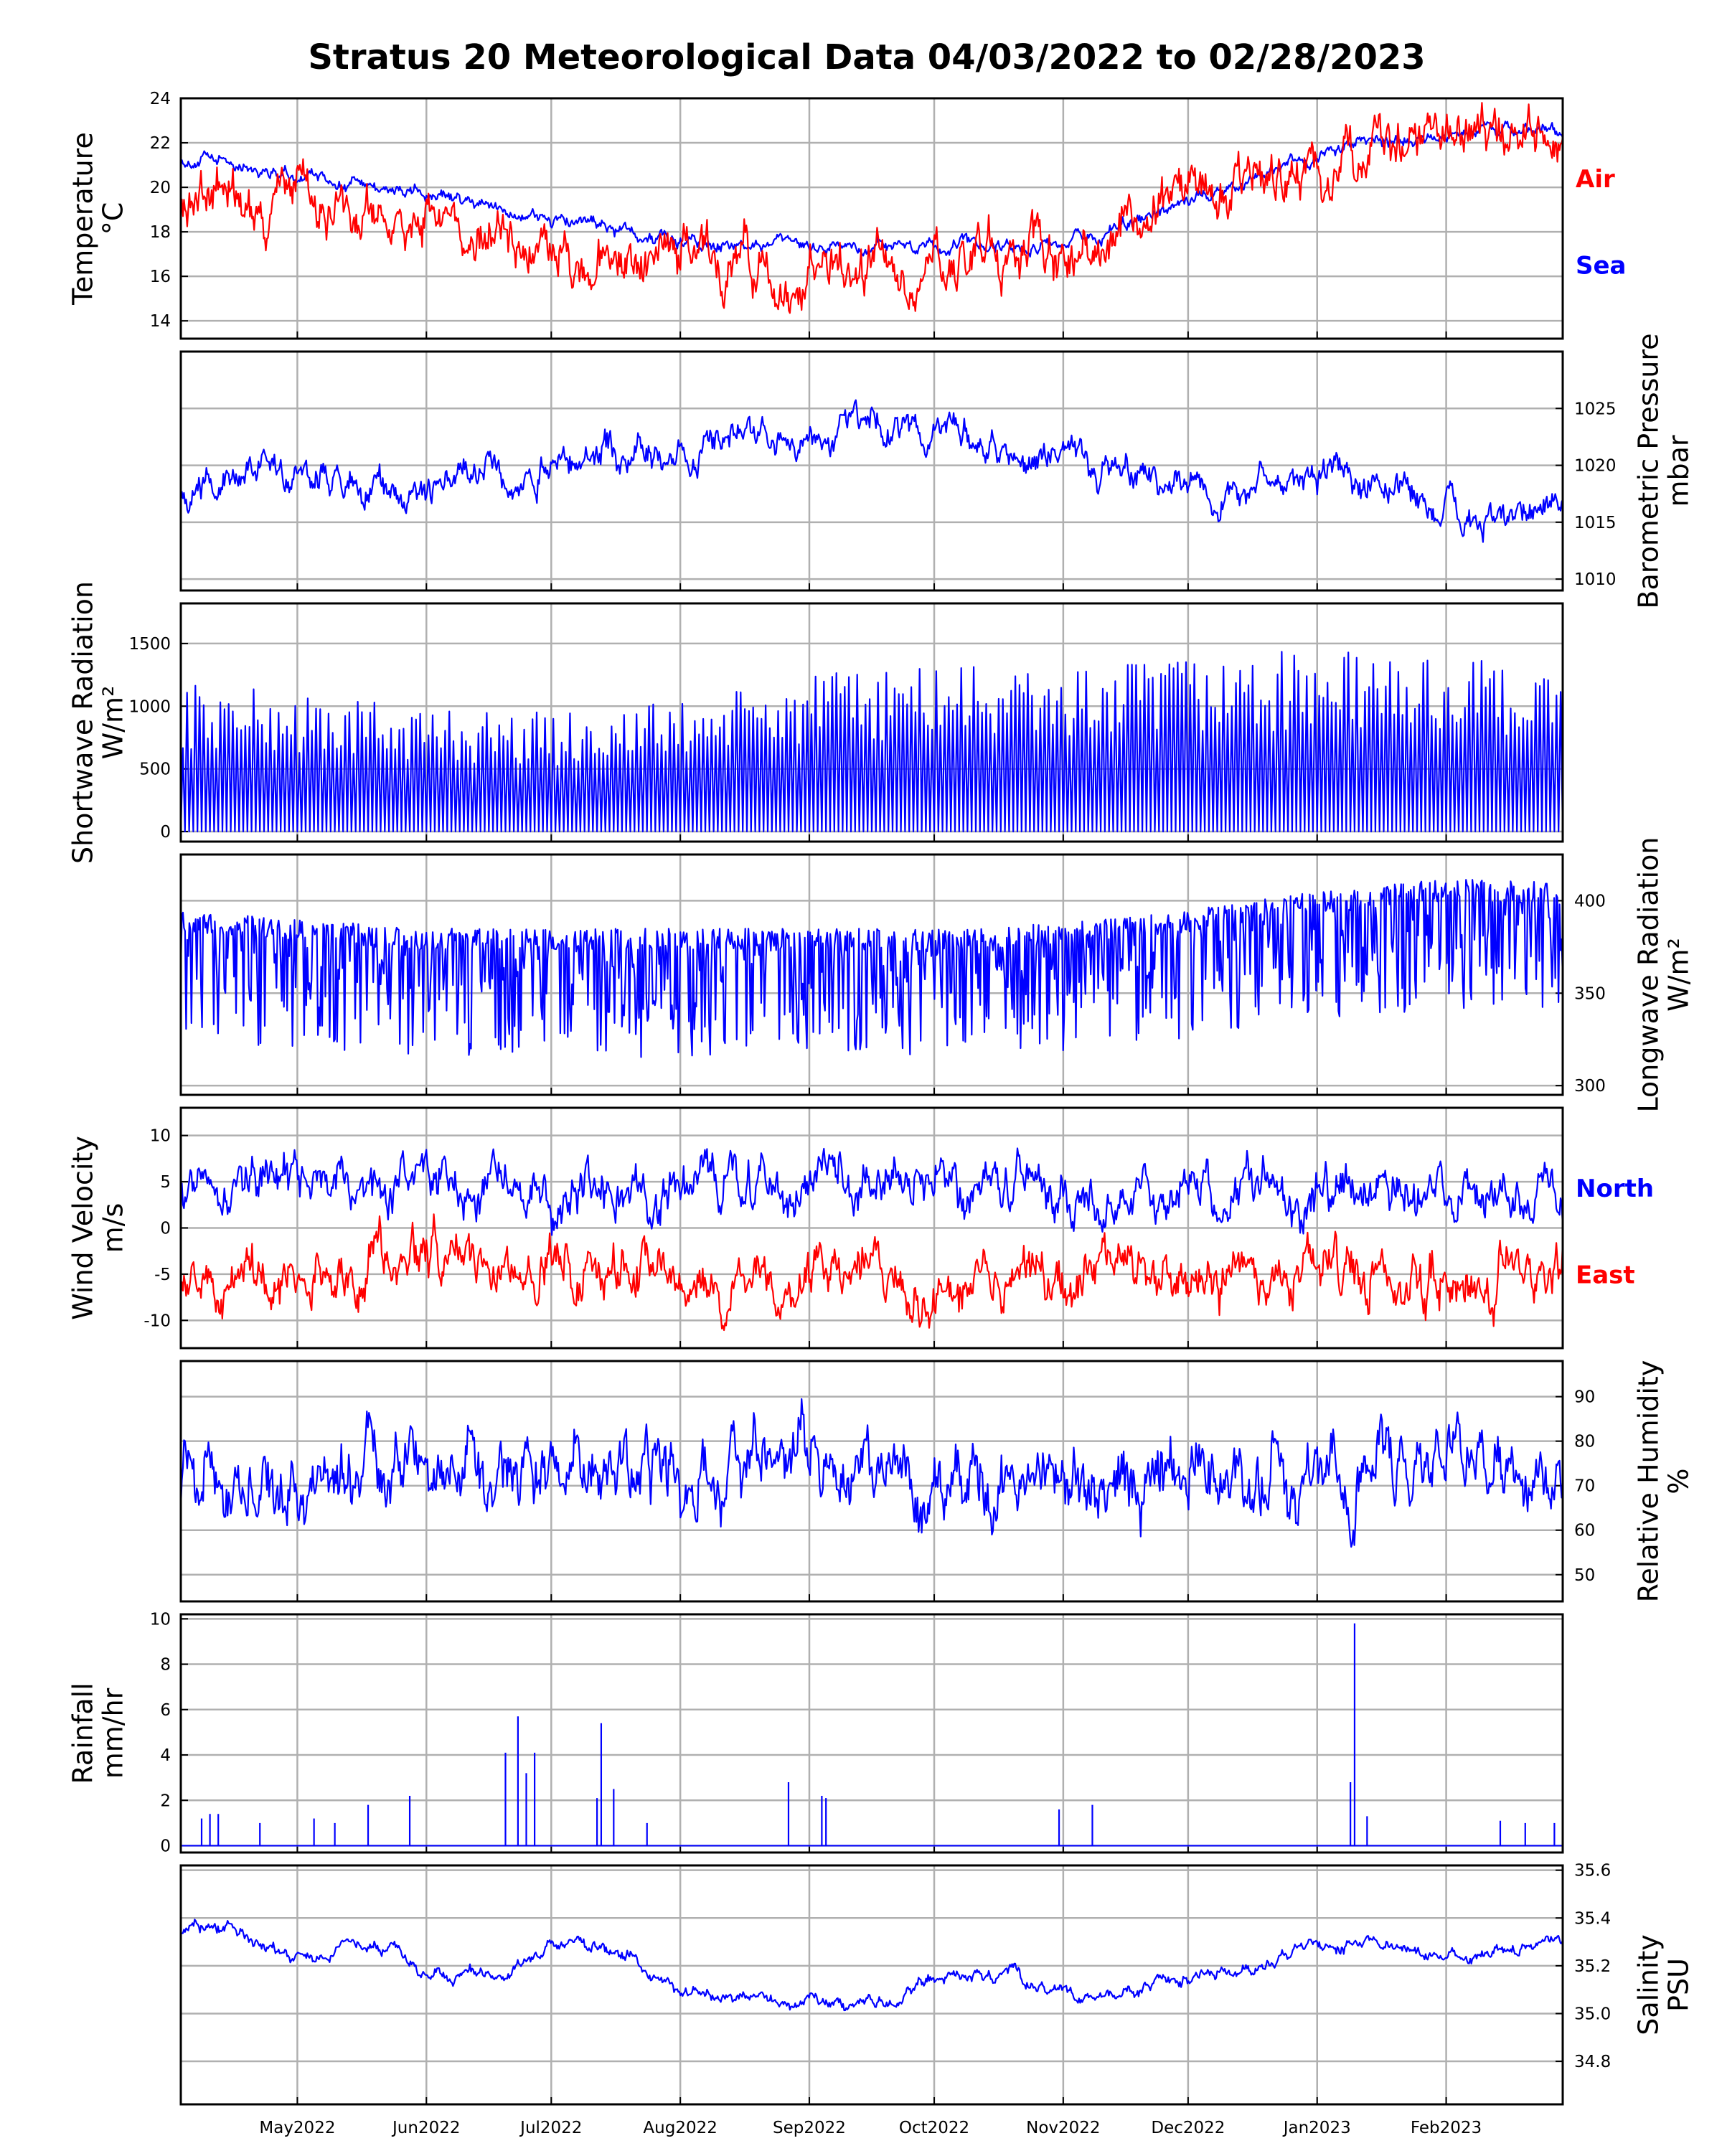 The image size is (1722, 2156). Describe the element at coordinates (83, 1733) in the screenshot. I see `y-axis-label: Rainfall` at that location.